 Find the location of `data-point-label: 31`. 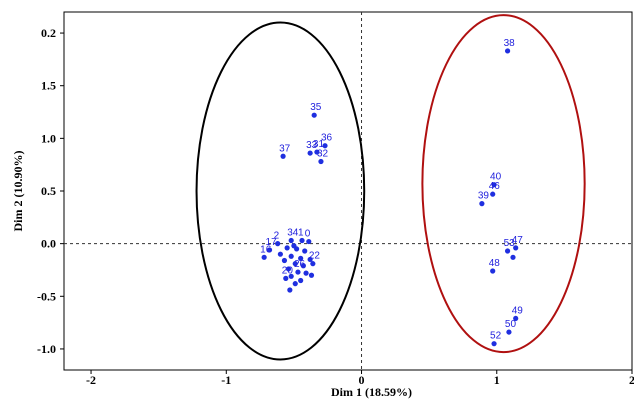

data-point-label: 31 is located at coordinates (319, 144).